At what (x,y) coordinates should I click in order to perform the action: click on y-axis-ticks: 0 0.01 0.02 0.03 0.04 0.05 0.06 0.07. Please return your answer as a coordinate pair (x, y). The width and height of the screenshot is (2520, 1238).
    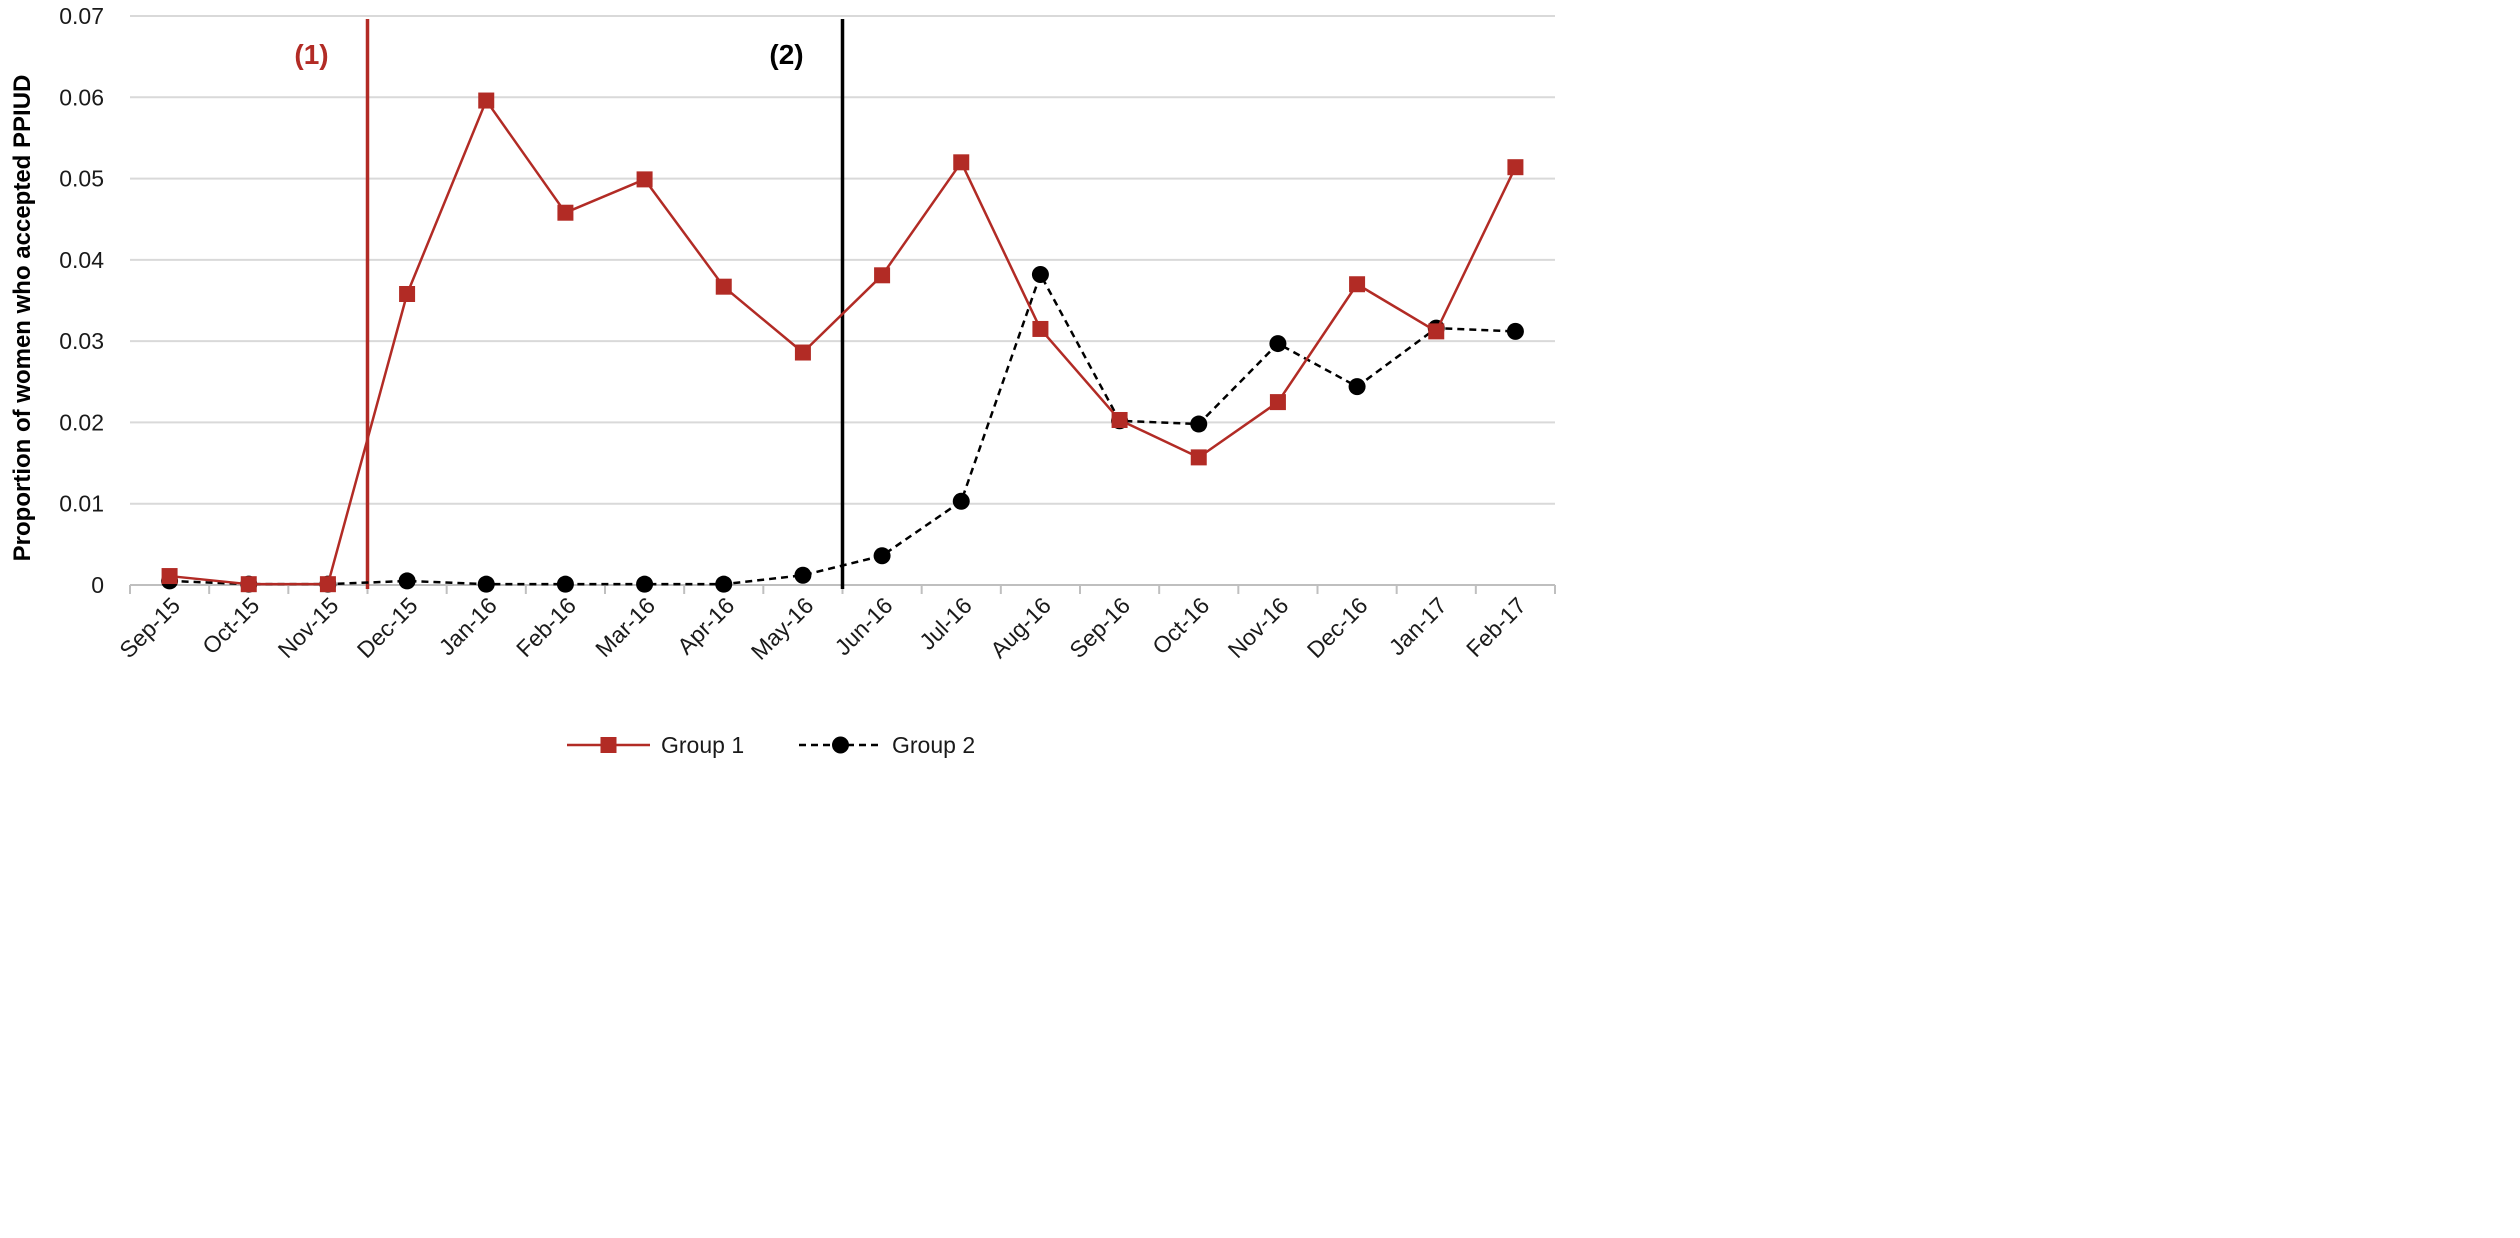
    Looking at the image, I should click on (81, 300).